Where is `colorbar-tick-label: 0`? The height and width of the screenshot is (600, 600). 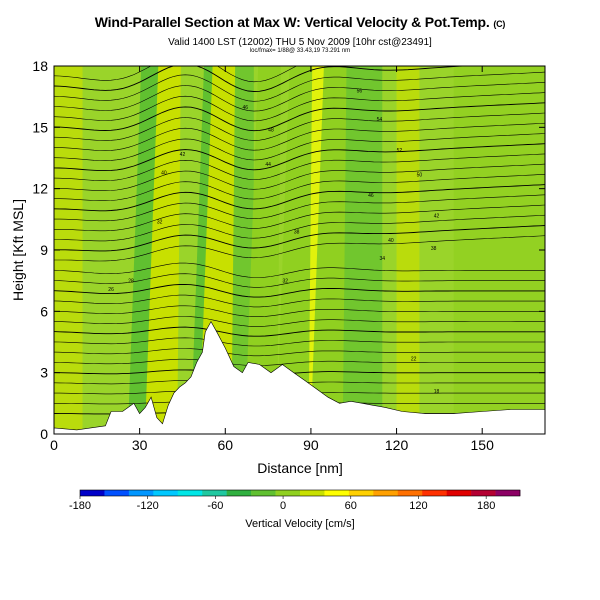 colorbar-tick-label: 0 is located at coordinates (283, 506).